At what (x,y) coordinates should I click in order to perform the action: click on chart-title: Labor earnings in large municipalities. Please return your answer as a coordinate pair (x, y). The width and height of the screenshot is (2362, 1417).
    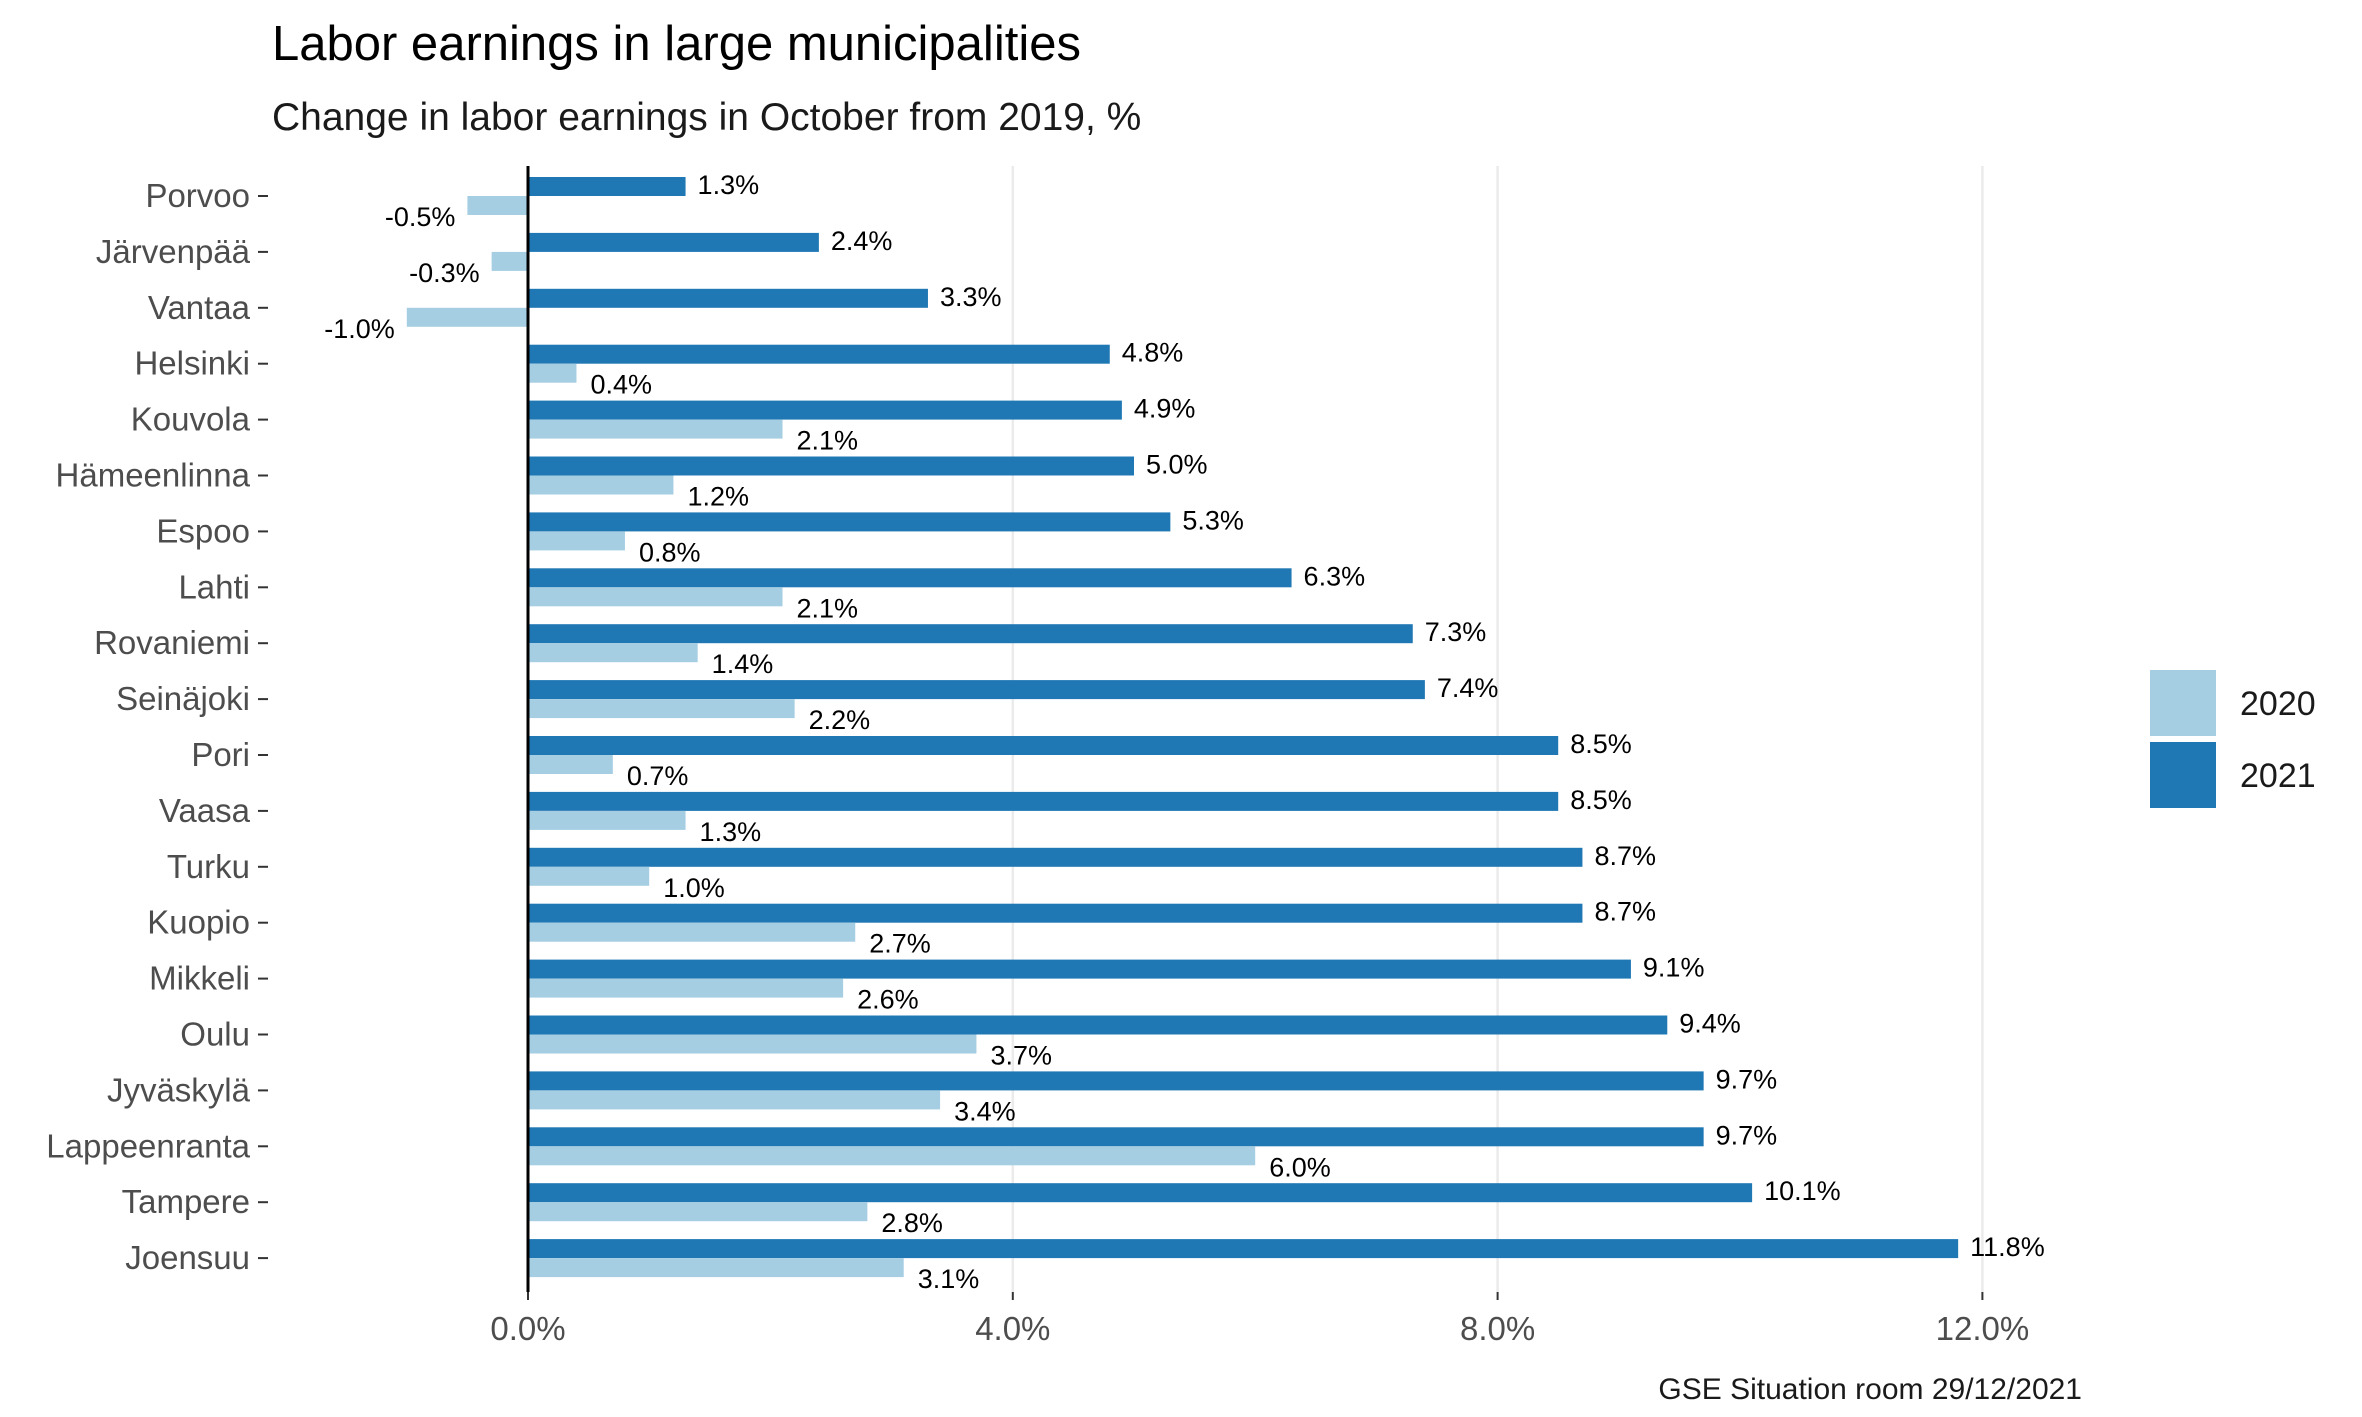
    Looking at the image, I should click on (676, 44).